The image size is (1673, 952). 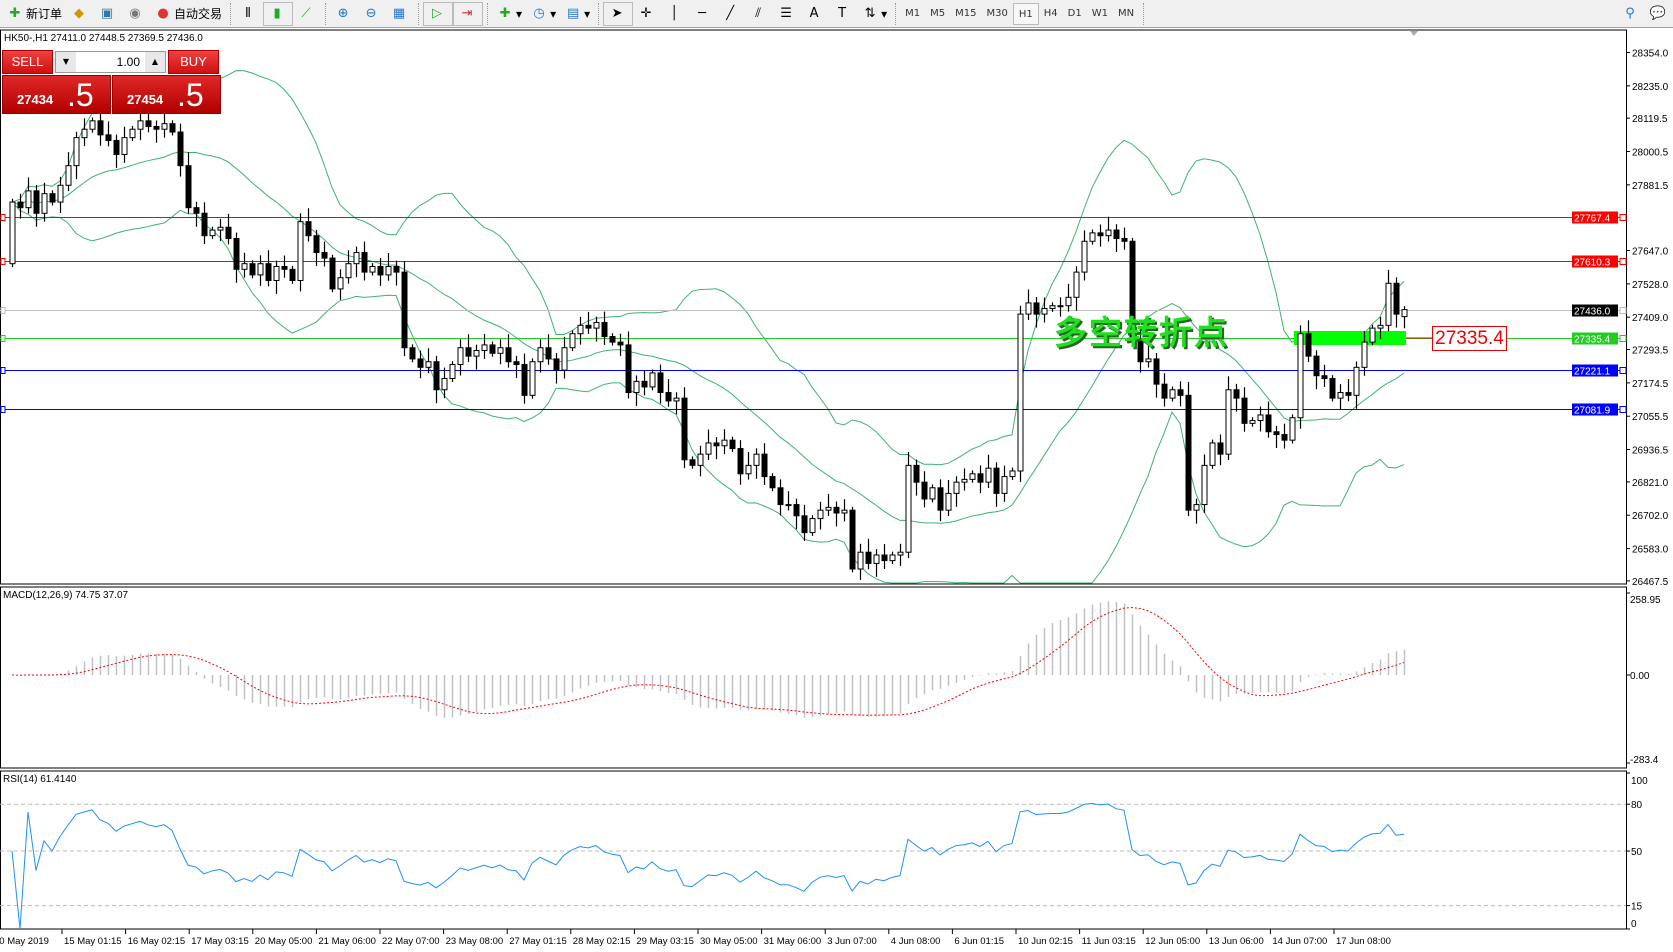 I want to click on turning-point-annotation: 多空转折点, so click(x=1141, y=332).